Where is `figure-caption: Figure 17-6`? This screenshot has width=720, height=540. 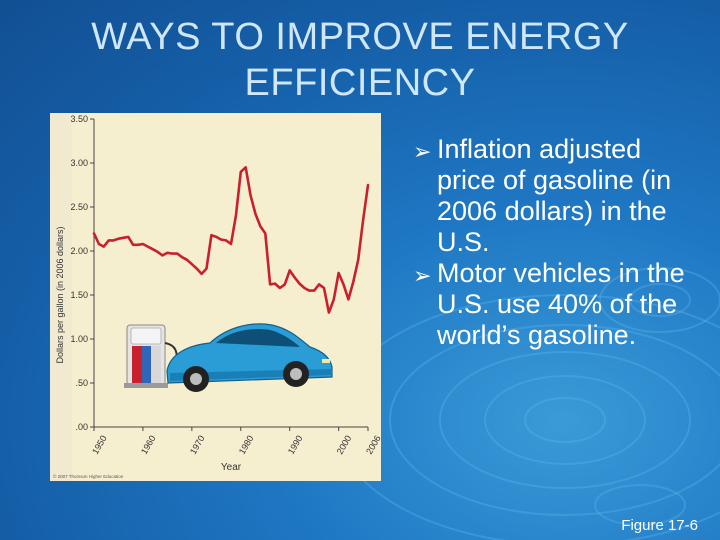
figure-caption: Figure 17-6 is located at coordinates (659, 525).